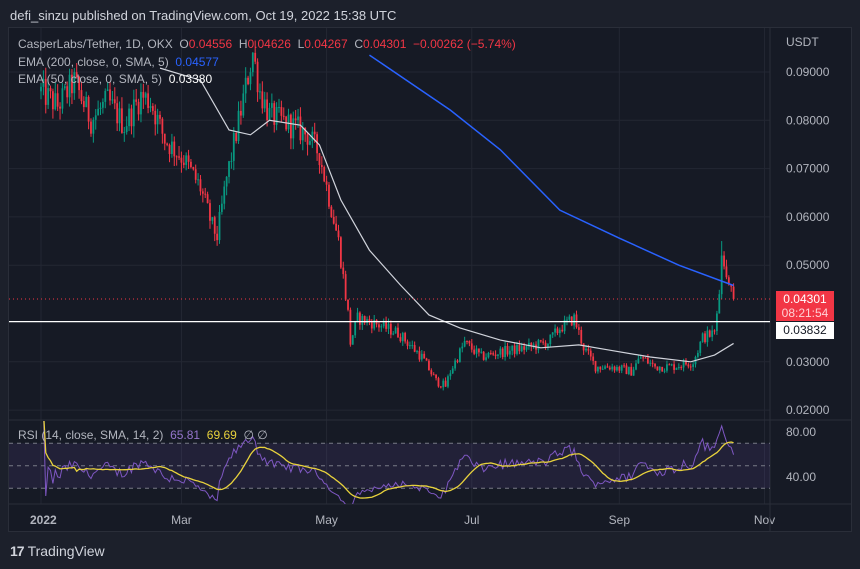 The image size is (860, 569). I want to click on change-value: −0.00262 (−5.74%), so click(464, 44).